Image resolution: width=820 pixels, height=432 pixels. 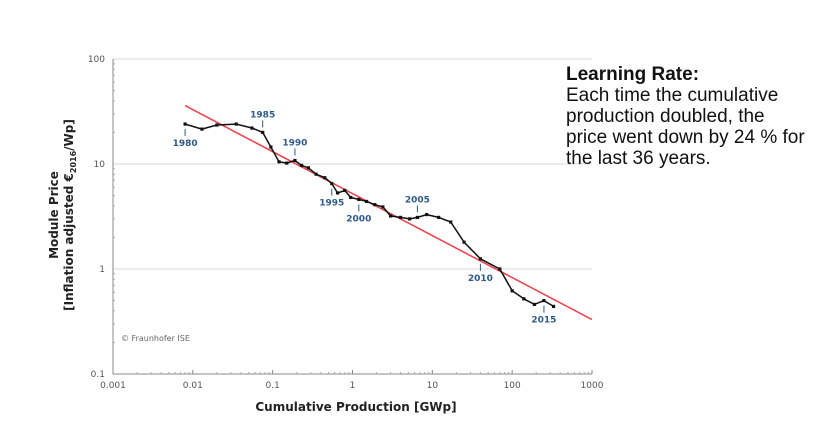 I want to click on x-tick-label: 0.01, so click(x=193, y=386).